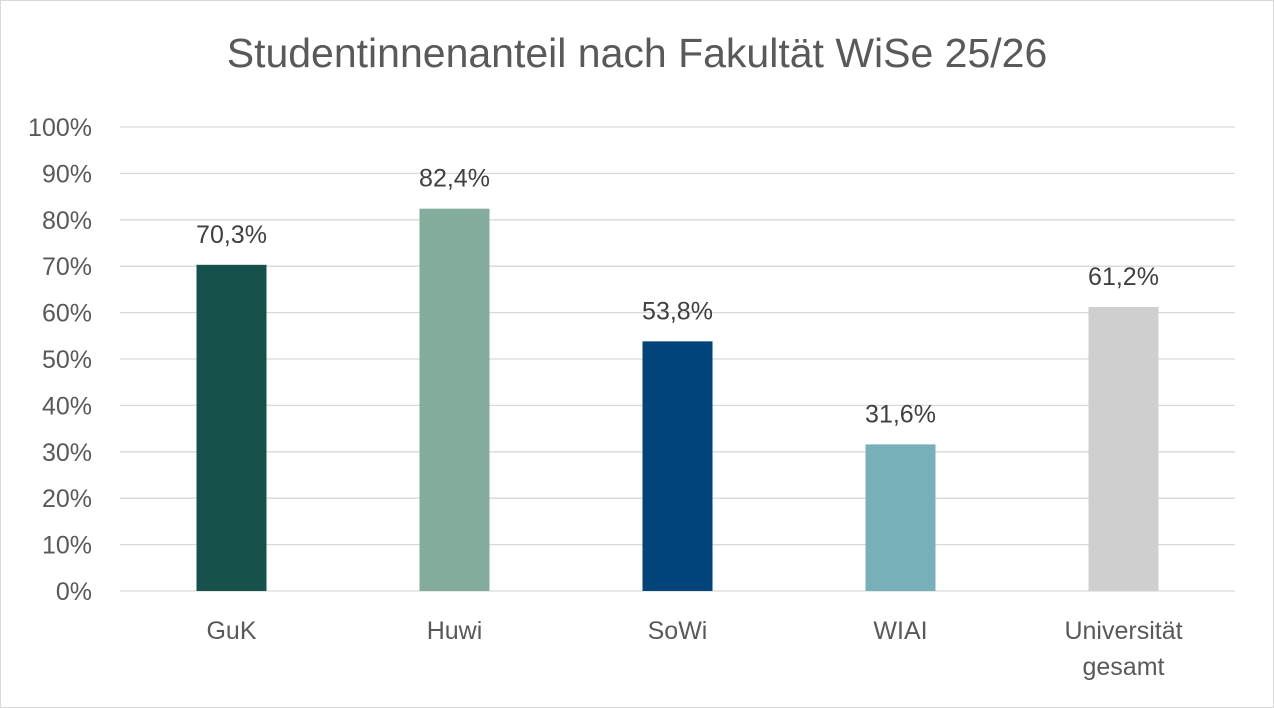 This screenshot has height=708, width=1274. What do you see at coordinates (67, 499) in the screenshot?
I see `y-tick-label: 20%` at bounding box center [67, 499].